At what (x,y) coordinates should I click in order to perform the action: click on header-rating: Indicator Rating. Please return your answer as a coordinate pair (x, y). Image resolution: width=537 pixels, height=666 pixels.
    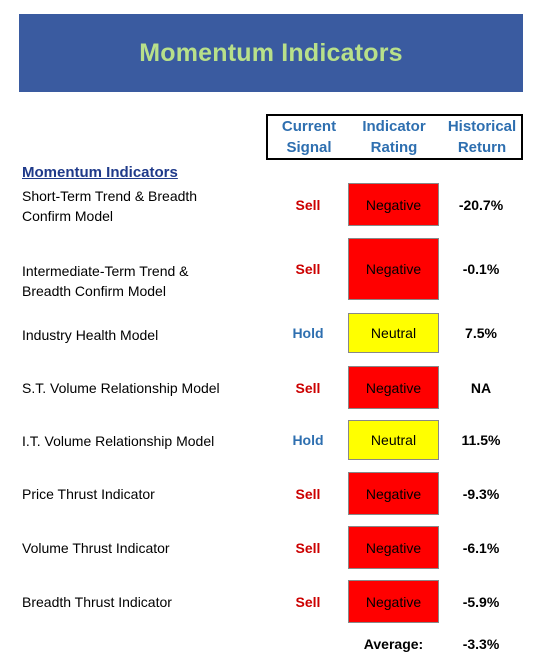
    Looking at the image, I should click on (394, 137).